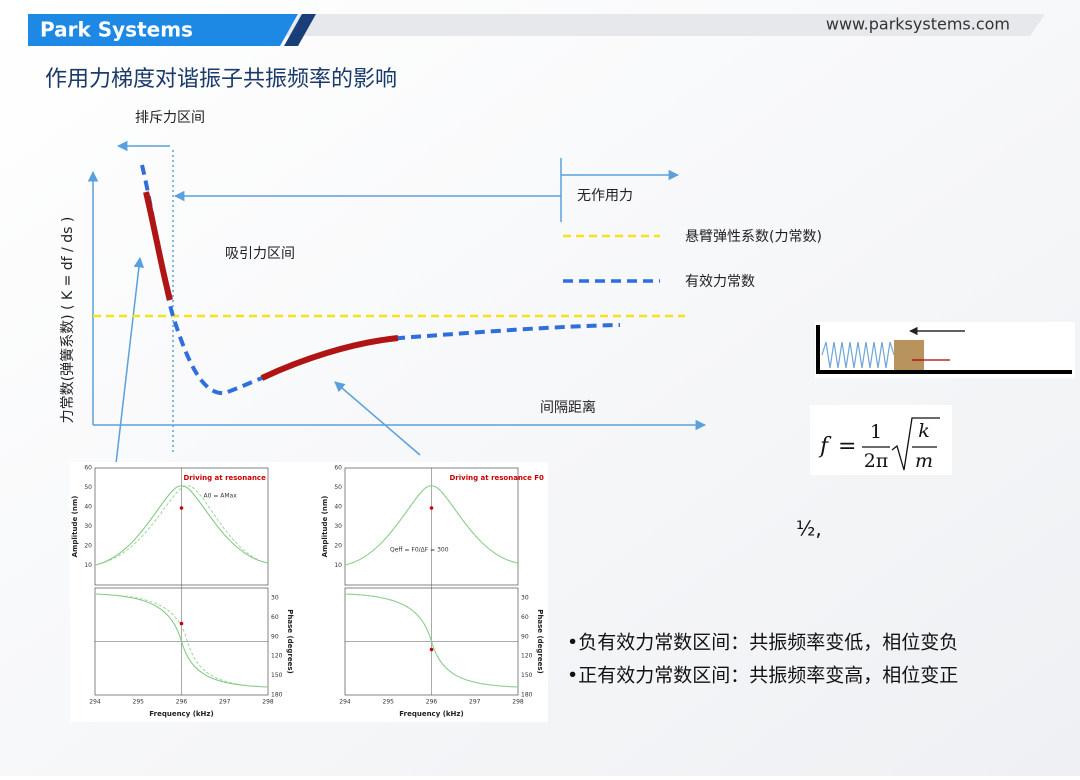  I want to click on formula: 1, so click(876, 432).